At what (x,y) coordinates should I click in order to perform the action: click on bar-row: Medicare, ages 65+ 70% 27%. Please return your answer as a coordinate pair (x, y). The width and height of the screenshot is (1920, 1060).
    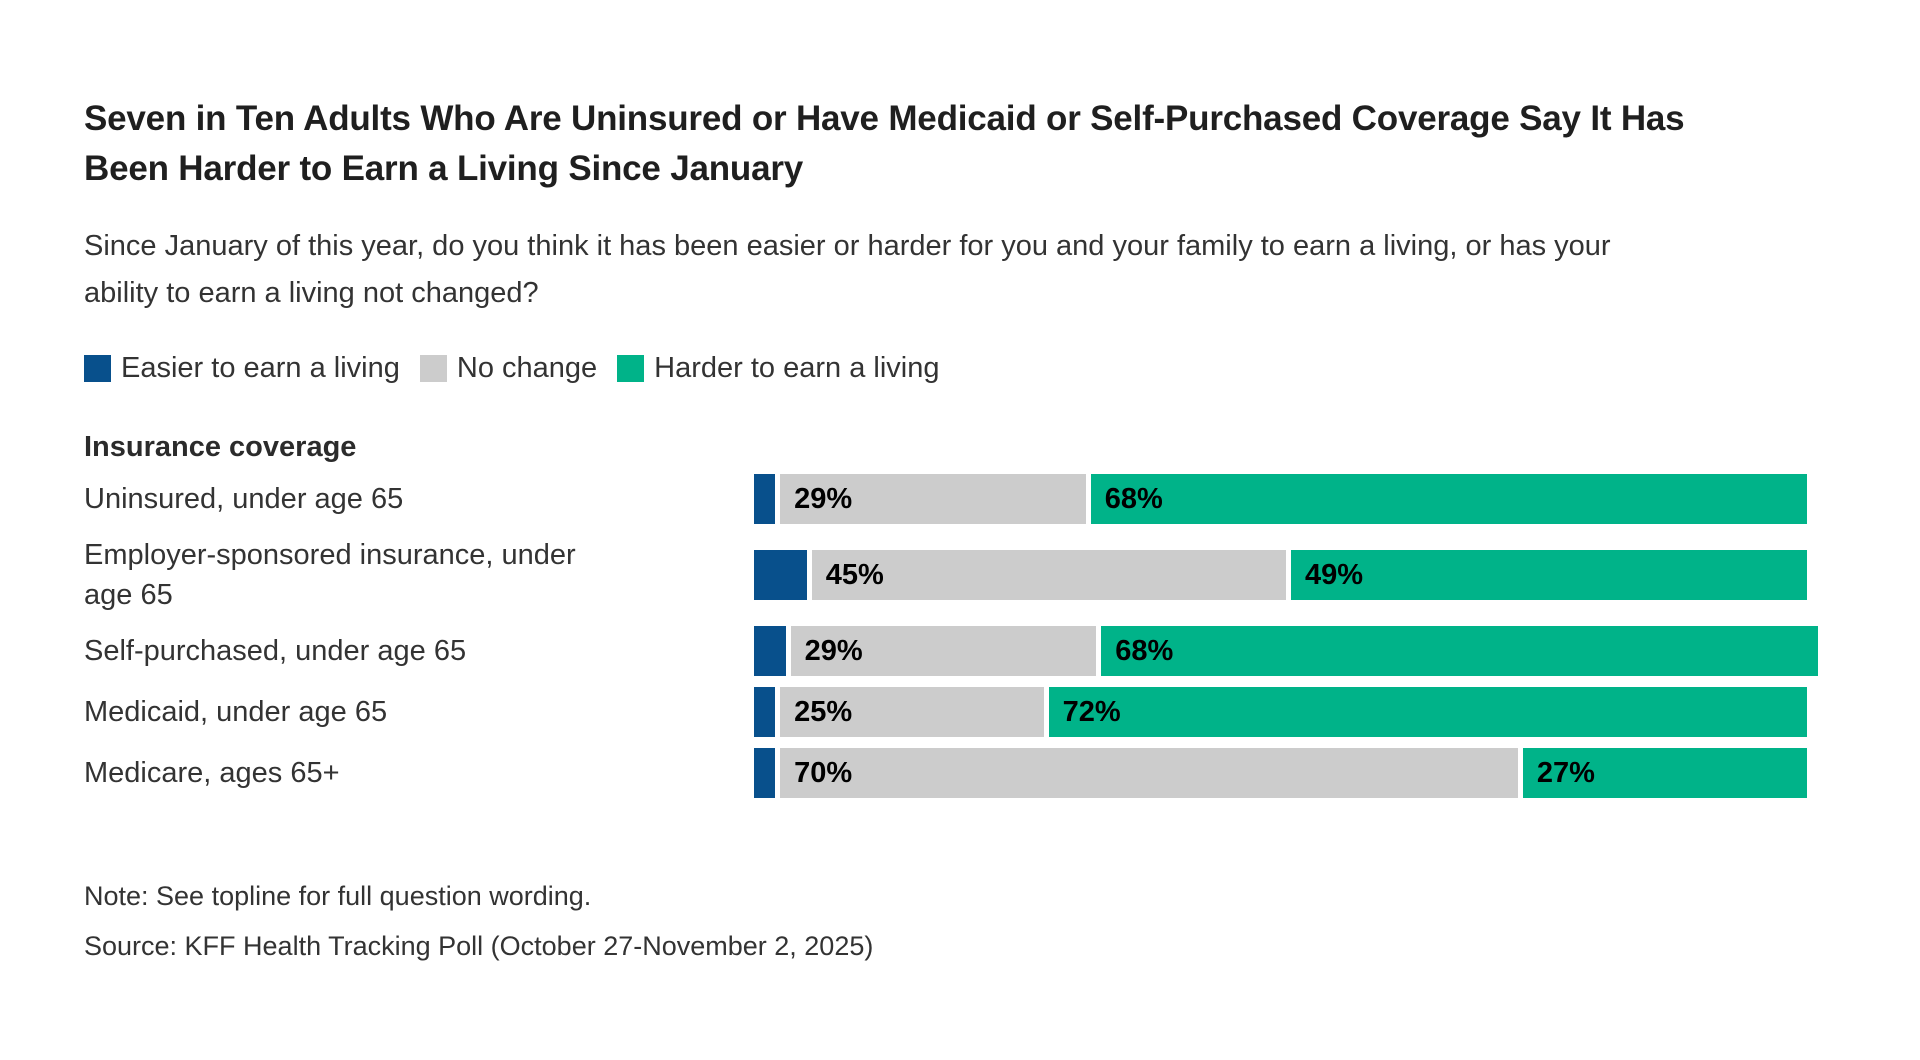
    Looking at the image, I should click on (960, 773).